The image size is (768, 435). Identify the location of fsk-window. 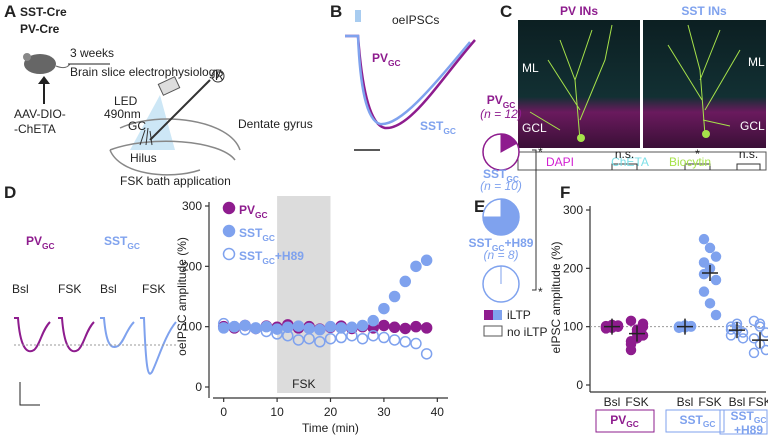
(304, 294).